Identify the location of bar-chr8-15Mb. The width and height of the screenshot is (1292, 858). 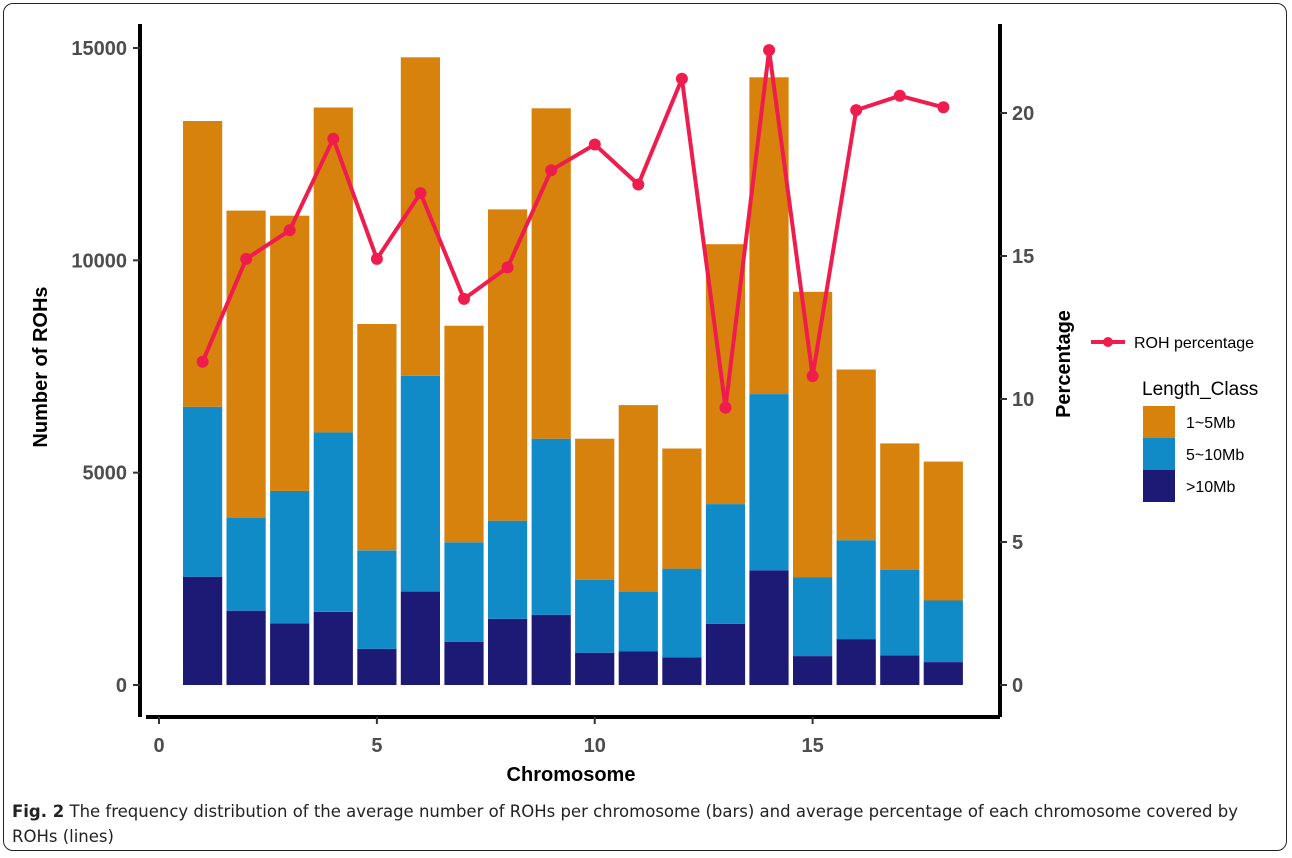
(508, 365).